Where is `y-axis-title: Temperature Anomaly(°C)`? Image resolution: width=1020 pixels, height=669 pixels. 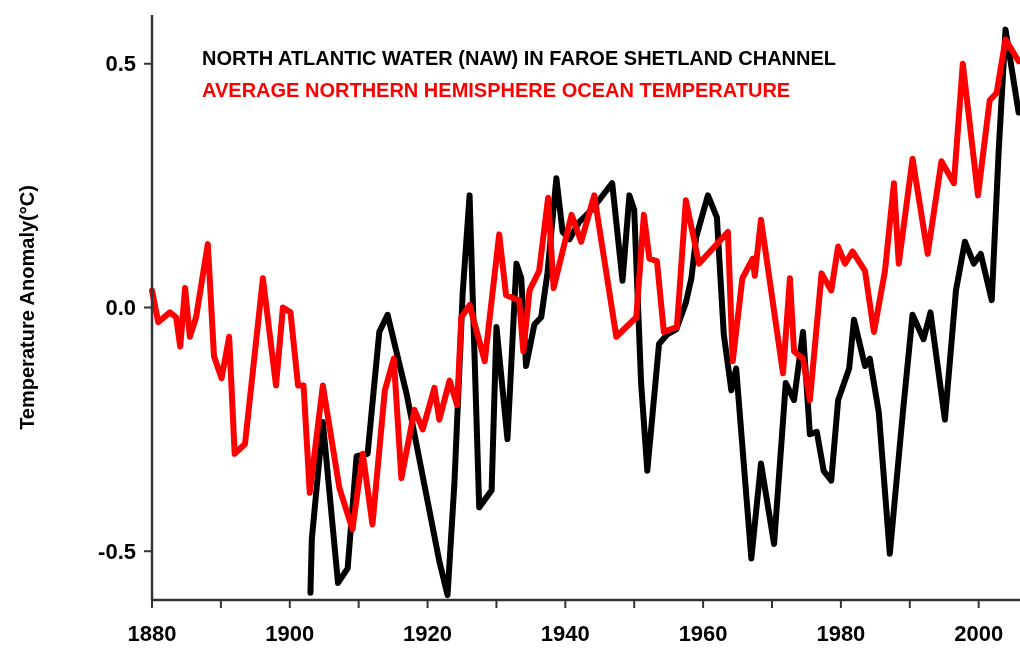 y-axis-title: Temperature Anomaly(°C) is located at coordinates (27, 307).